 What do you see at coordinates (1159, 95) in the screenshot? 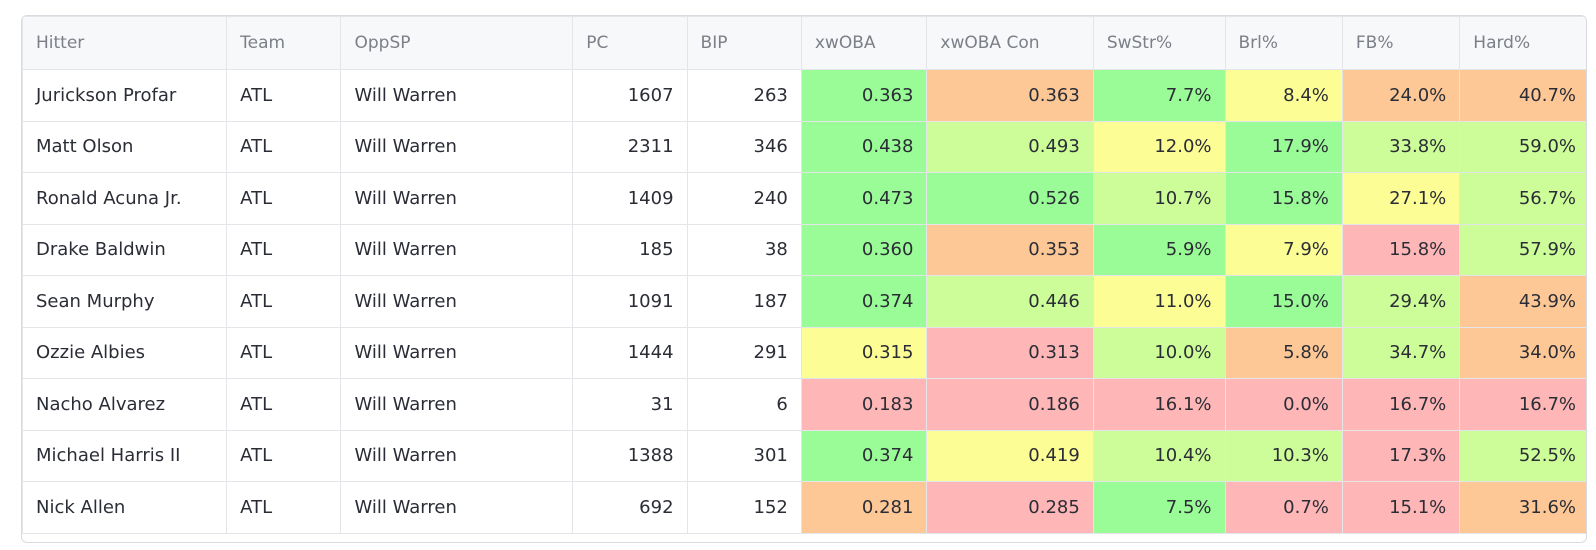
I see `cell-swstr: 7.7%` at bounding box center [1159, 95].